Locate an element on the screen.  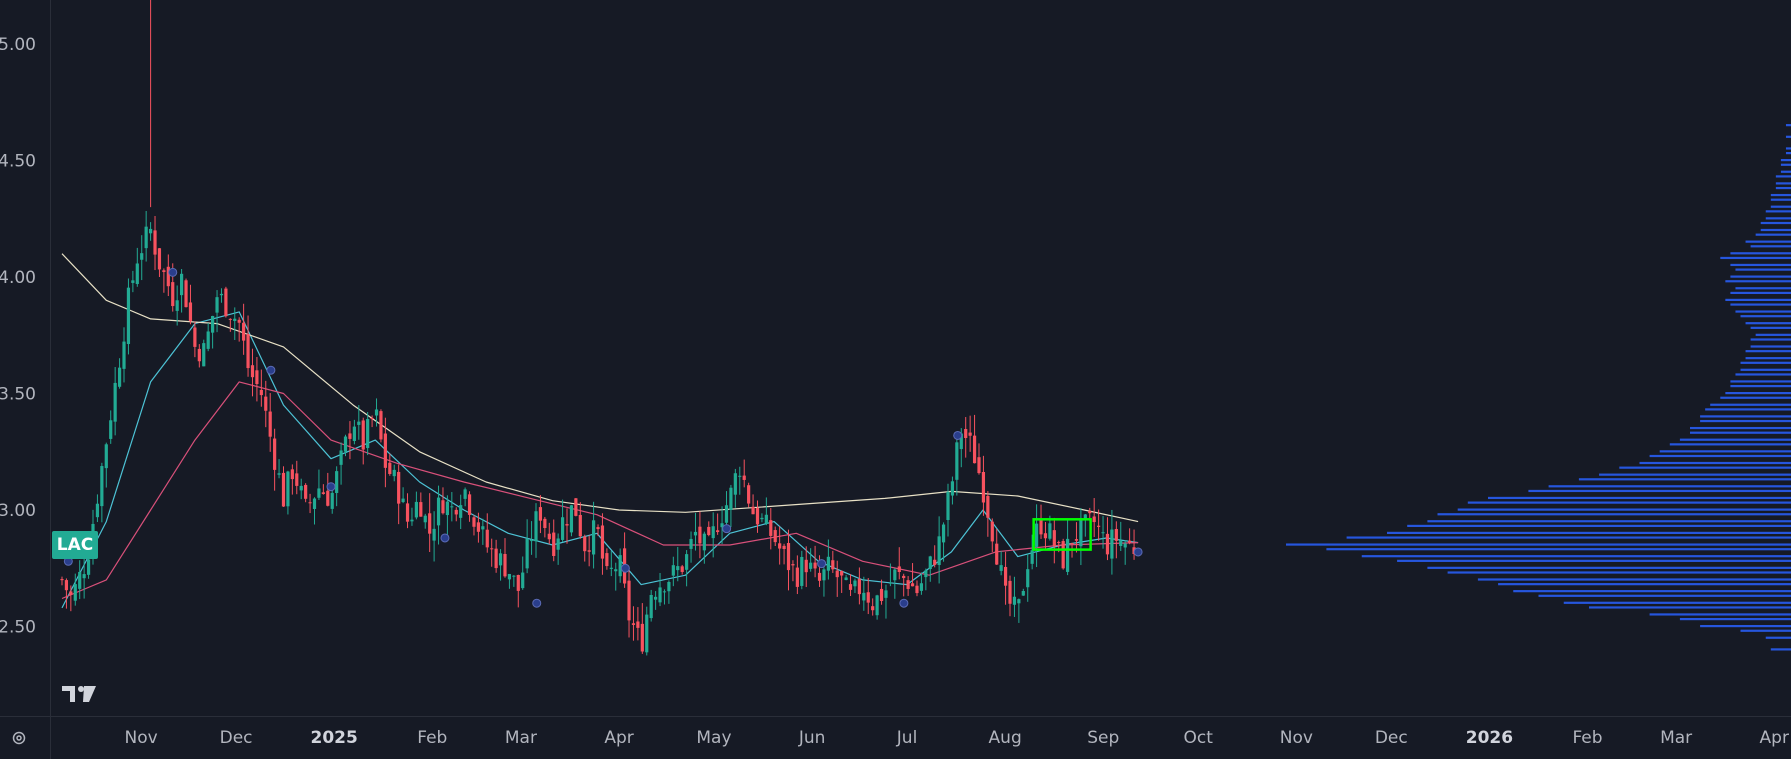
ticker-badge: LAC is located at coordinates (75, 545).